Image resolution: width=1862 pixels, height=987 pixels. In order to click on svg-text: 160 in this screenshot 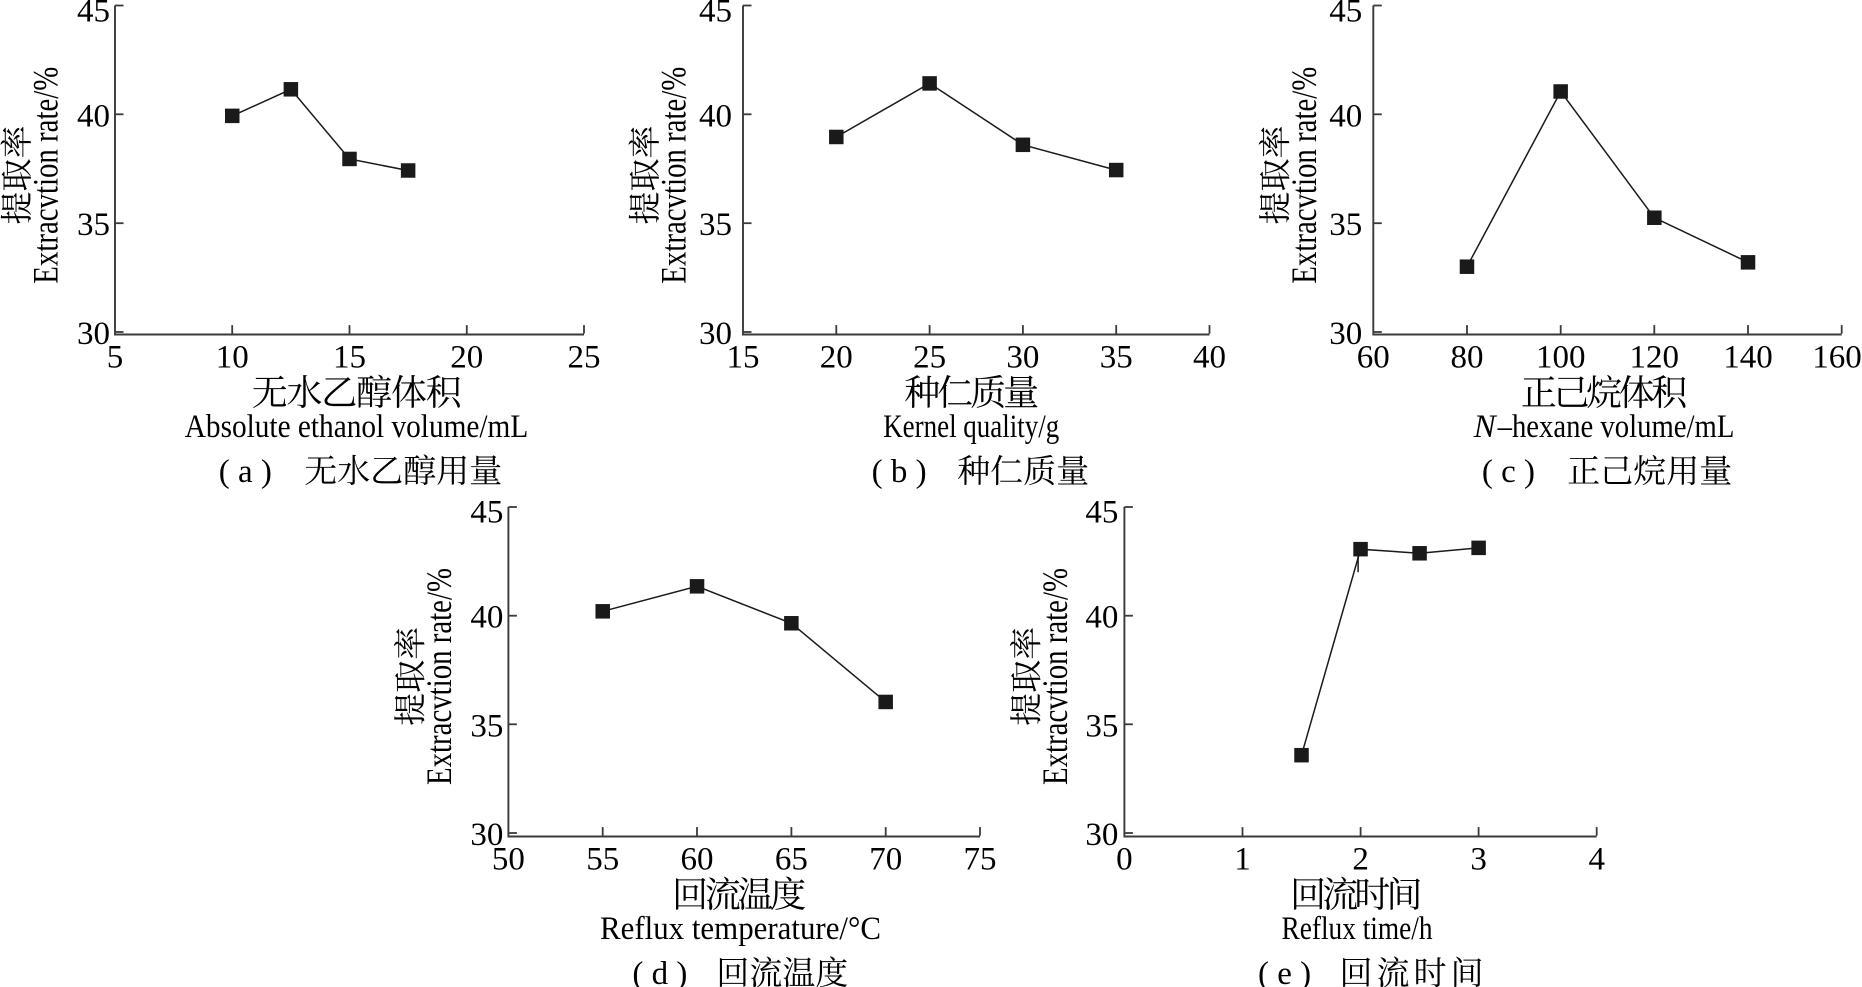, I will do `click(1837, 358)`.